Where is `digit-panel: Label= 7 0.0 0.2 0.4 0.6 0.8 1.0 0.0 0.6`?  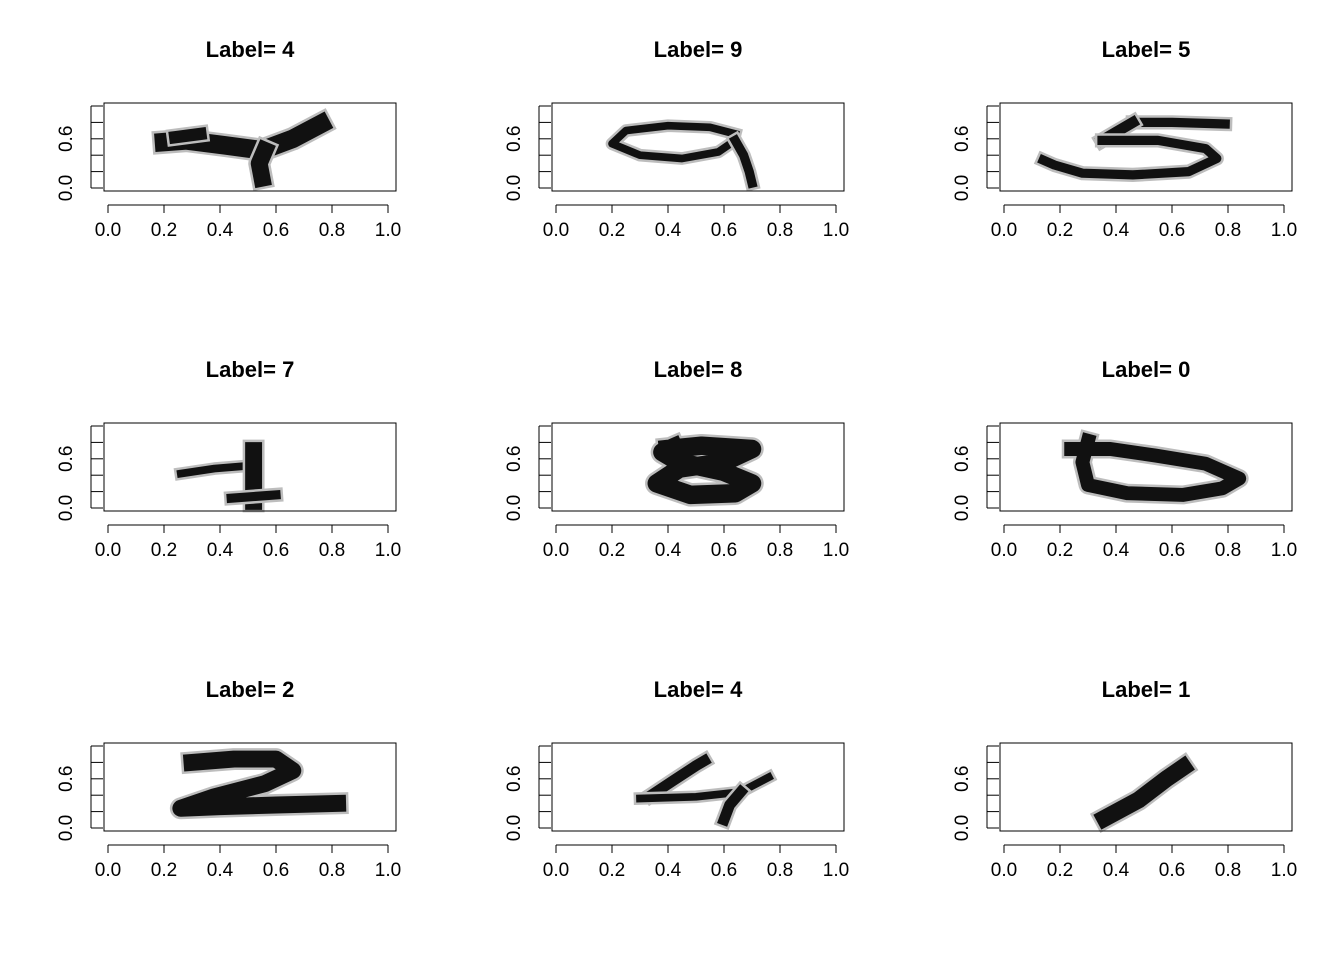 digit-panel: Label= 7 0.0 0.2 0.4 0.6 0.8 1.0 0.0 0.6 is located at coordinates (224, 480).